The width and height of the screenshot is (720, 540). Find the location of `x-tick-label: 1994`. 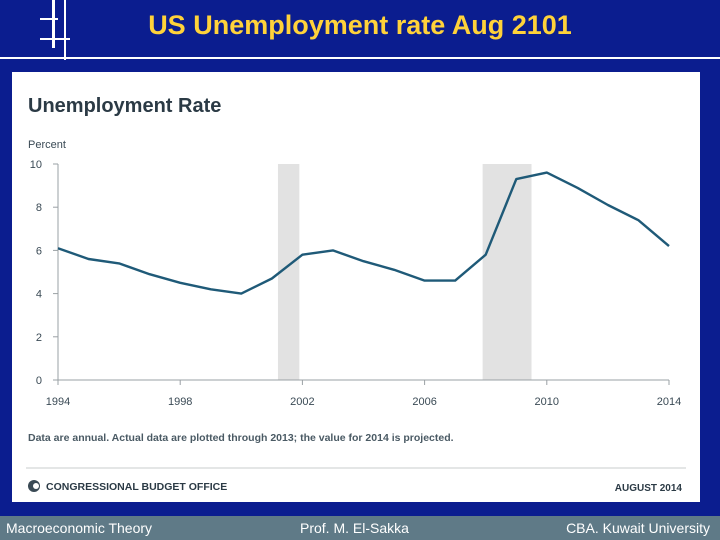

x-tick-label: 1994 is located at coordinates (58, 402).